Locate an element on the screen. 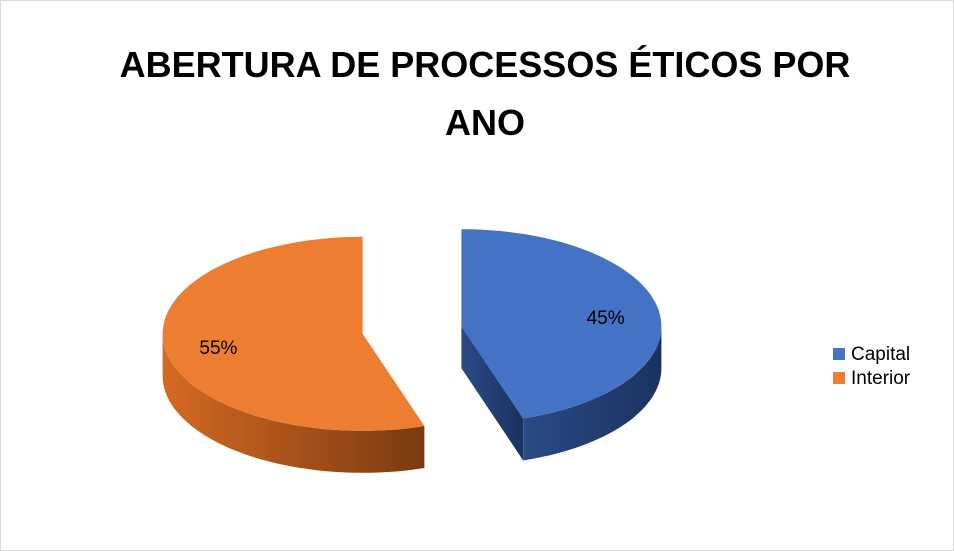 The height and width of the screenshot is (551, 954). data-label: 45% is located at coordinates (606, 318).